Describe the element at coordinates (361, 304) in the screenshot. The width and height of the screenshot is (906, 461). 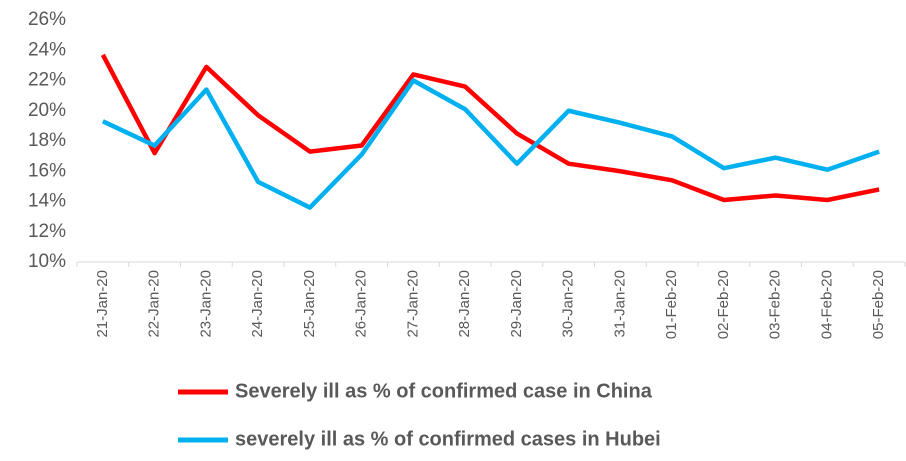
I see `x-tick-label: 26-Jan-20` at that location.